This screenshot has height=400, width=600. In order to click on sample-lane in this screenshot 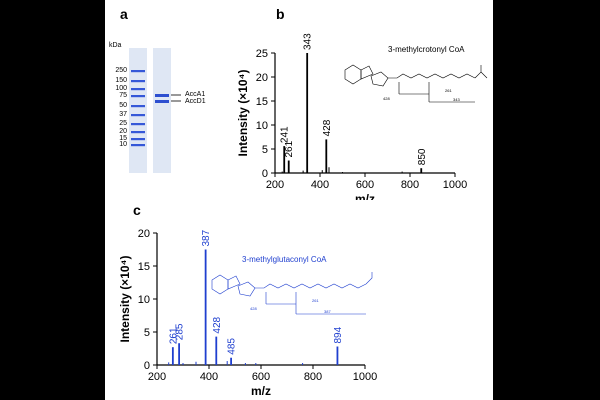, I will do `click(162, 110)`.